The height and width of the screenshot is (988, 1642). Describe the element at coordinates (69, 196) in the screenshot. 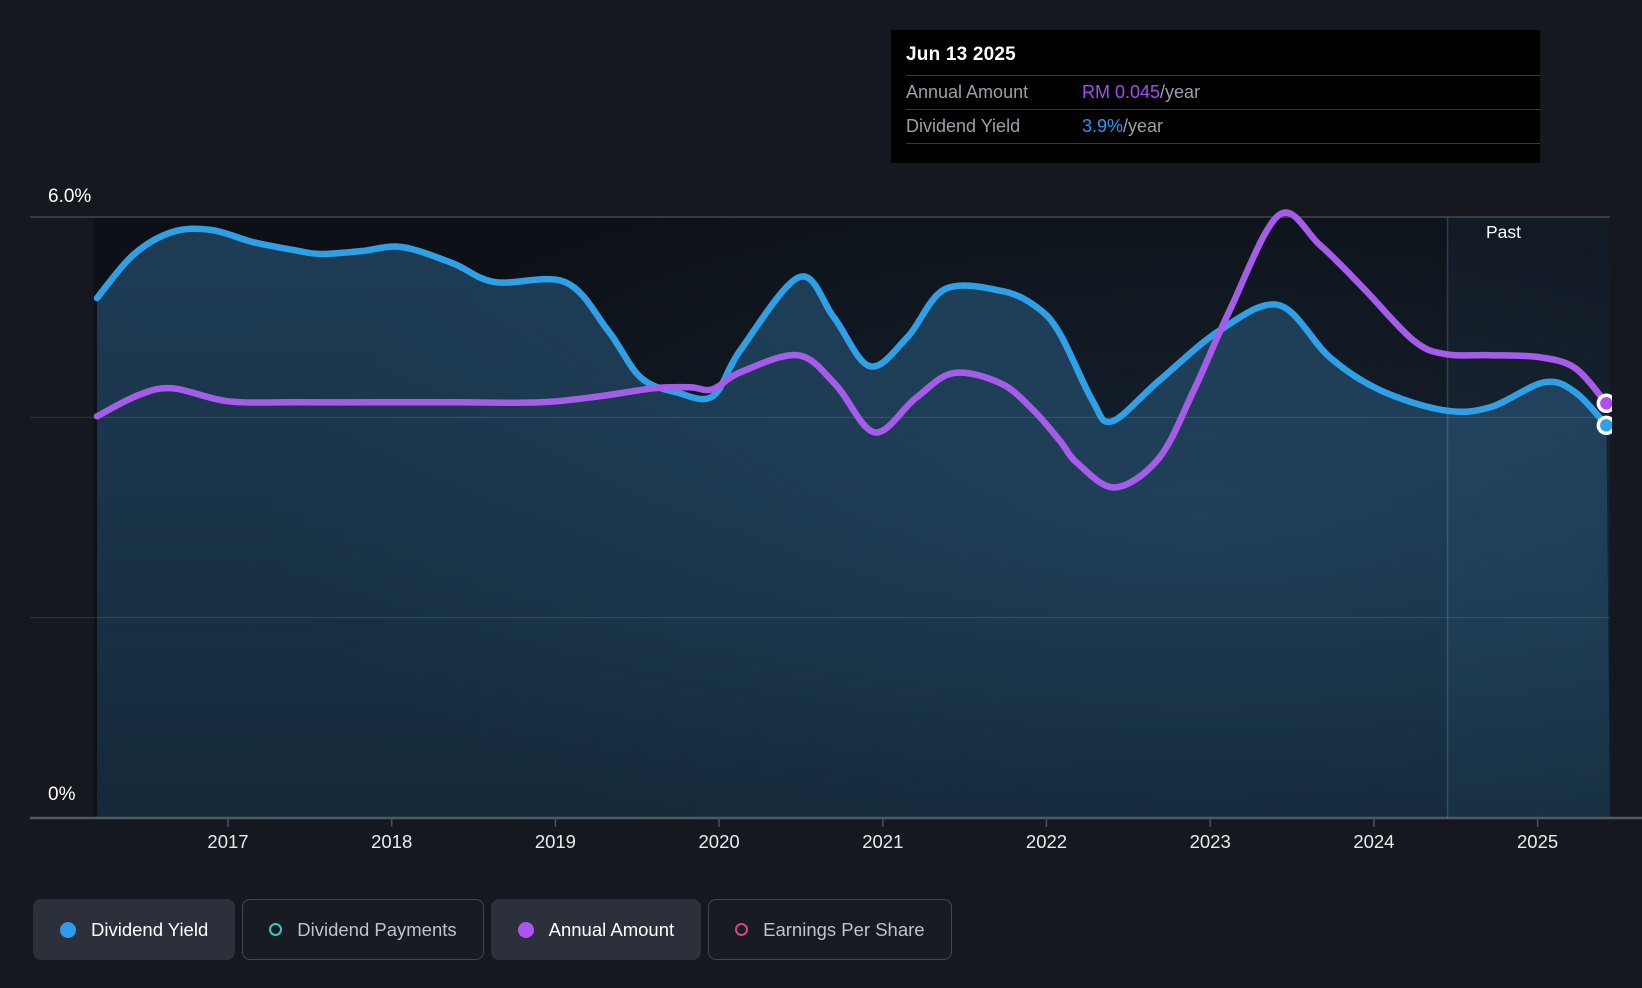

I see `y-label-top: 6.0%` at that location.